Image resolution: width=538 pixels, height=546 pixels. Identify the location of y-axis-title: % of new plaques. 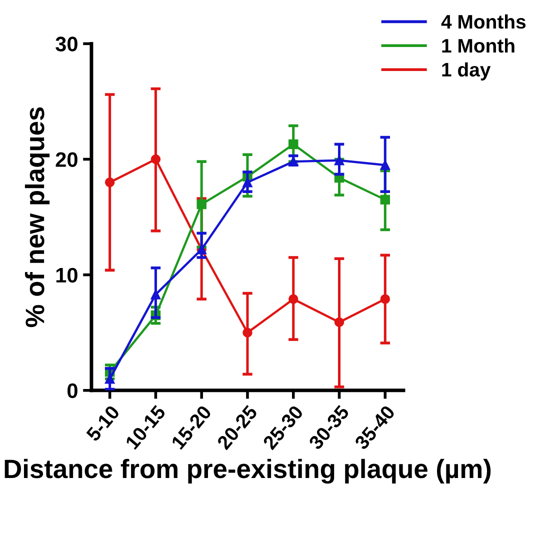
(37, 217).